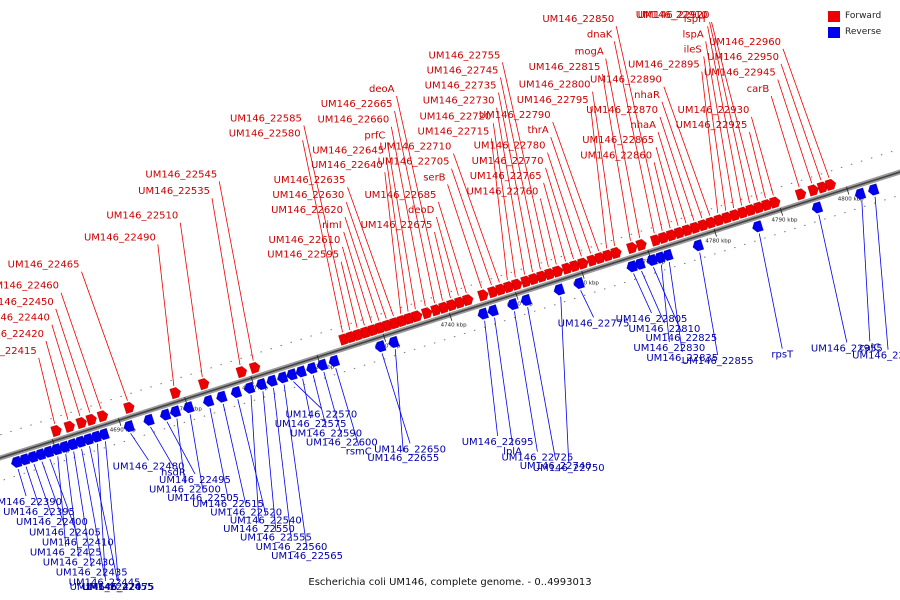  Describe the element at coordinates (149, 466) in the screenshot. I see `reverse-gene-label: UM146_22480` at that location.